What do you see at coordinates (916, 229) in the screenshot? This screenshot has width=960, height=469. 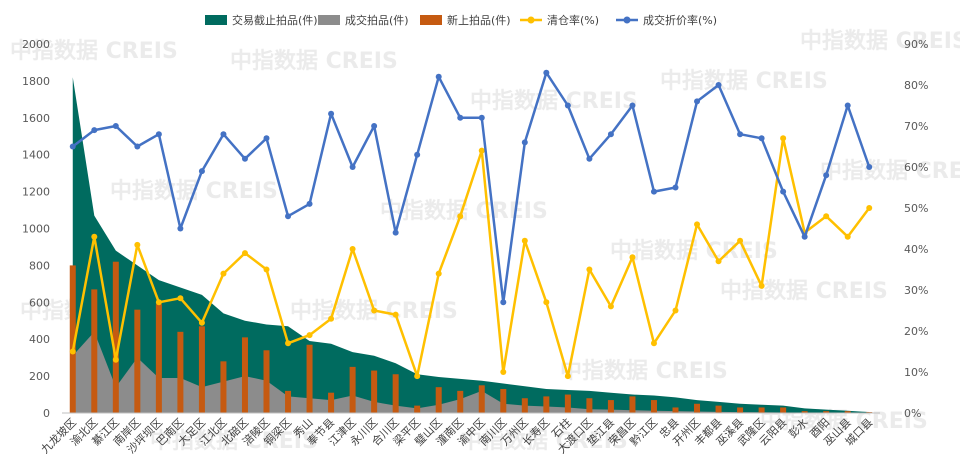 I see `y-axis-right: 0% 10% 20% 30% 40% 50% 60% 70% 80% 90%` at bounding box center [916, 229].